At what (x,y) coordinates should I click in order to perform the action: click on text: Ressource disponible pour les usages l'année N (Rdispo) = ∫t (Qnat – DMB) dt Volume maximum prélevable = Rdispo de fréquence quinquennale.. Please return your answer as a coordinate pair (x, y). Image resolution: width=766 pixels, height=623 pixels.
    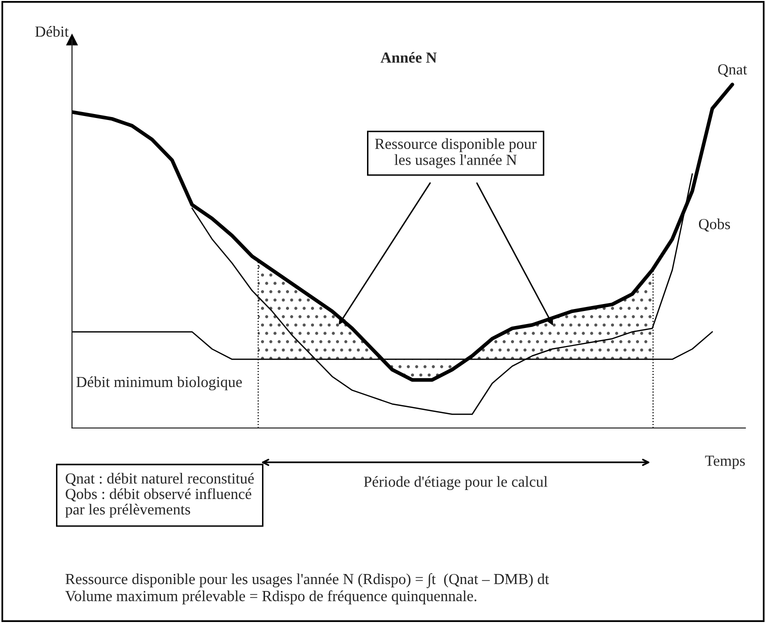
    Looking at the image, I should click on (307, 588).